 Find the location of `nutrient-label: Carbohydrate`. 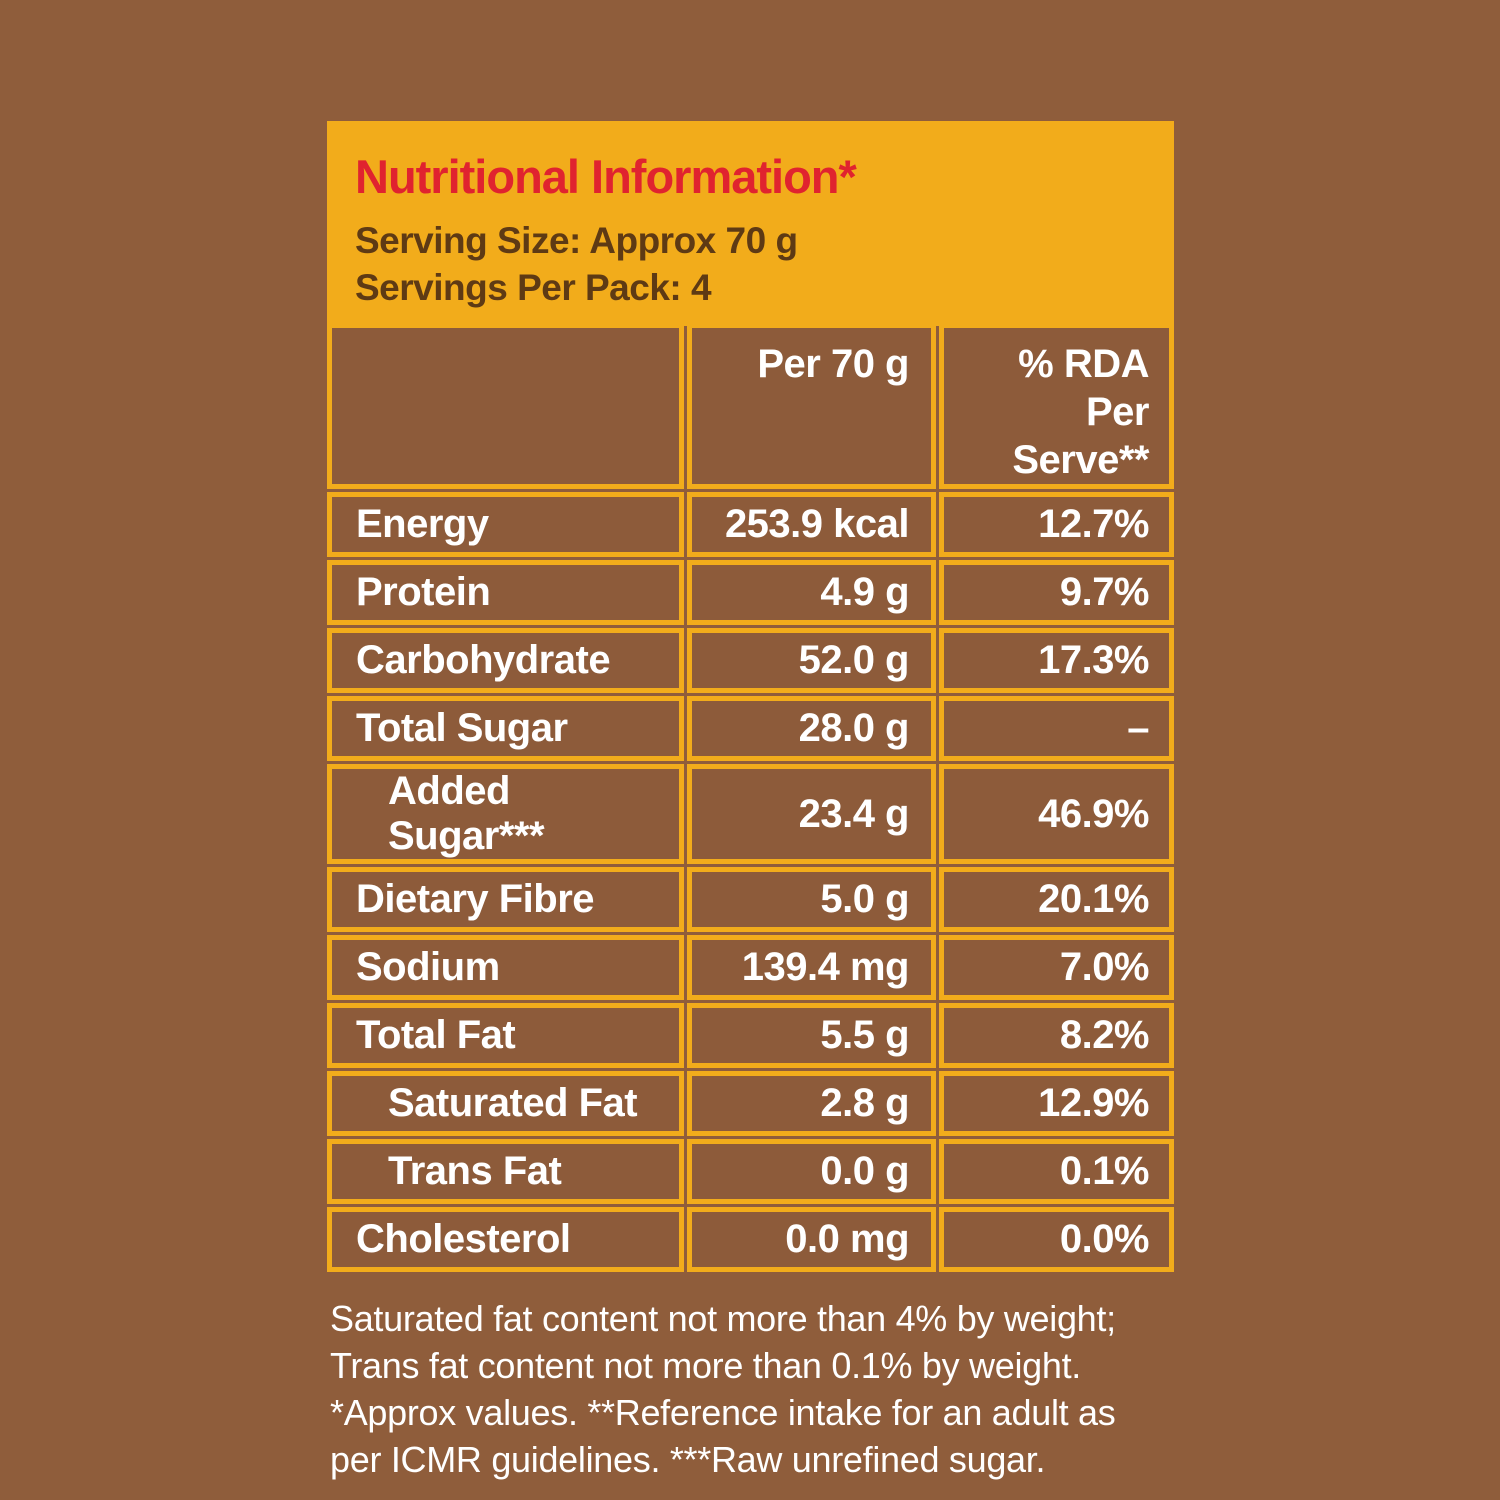

nutrient-label: Carbohydrate is located at coordinates (505, 660).